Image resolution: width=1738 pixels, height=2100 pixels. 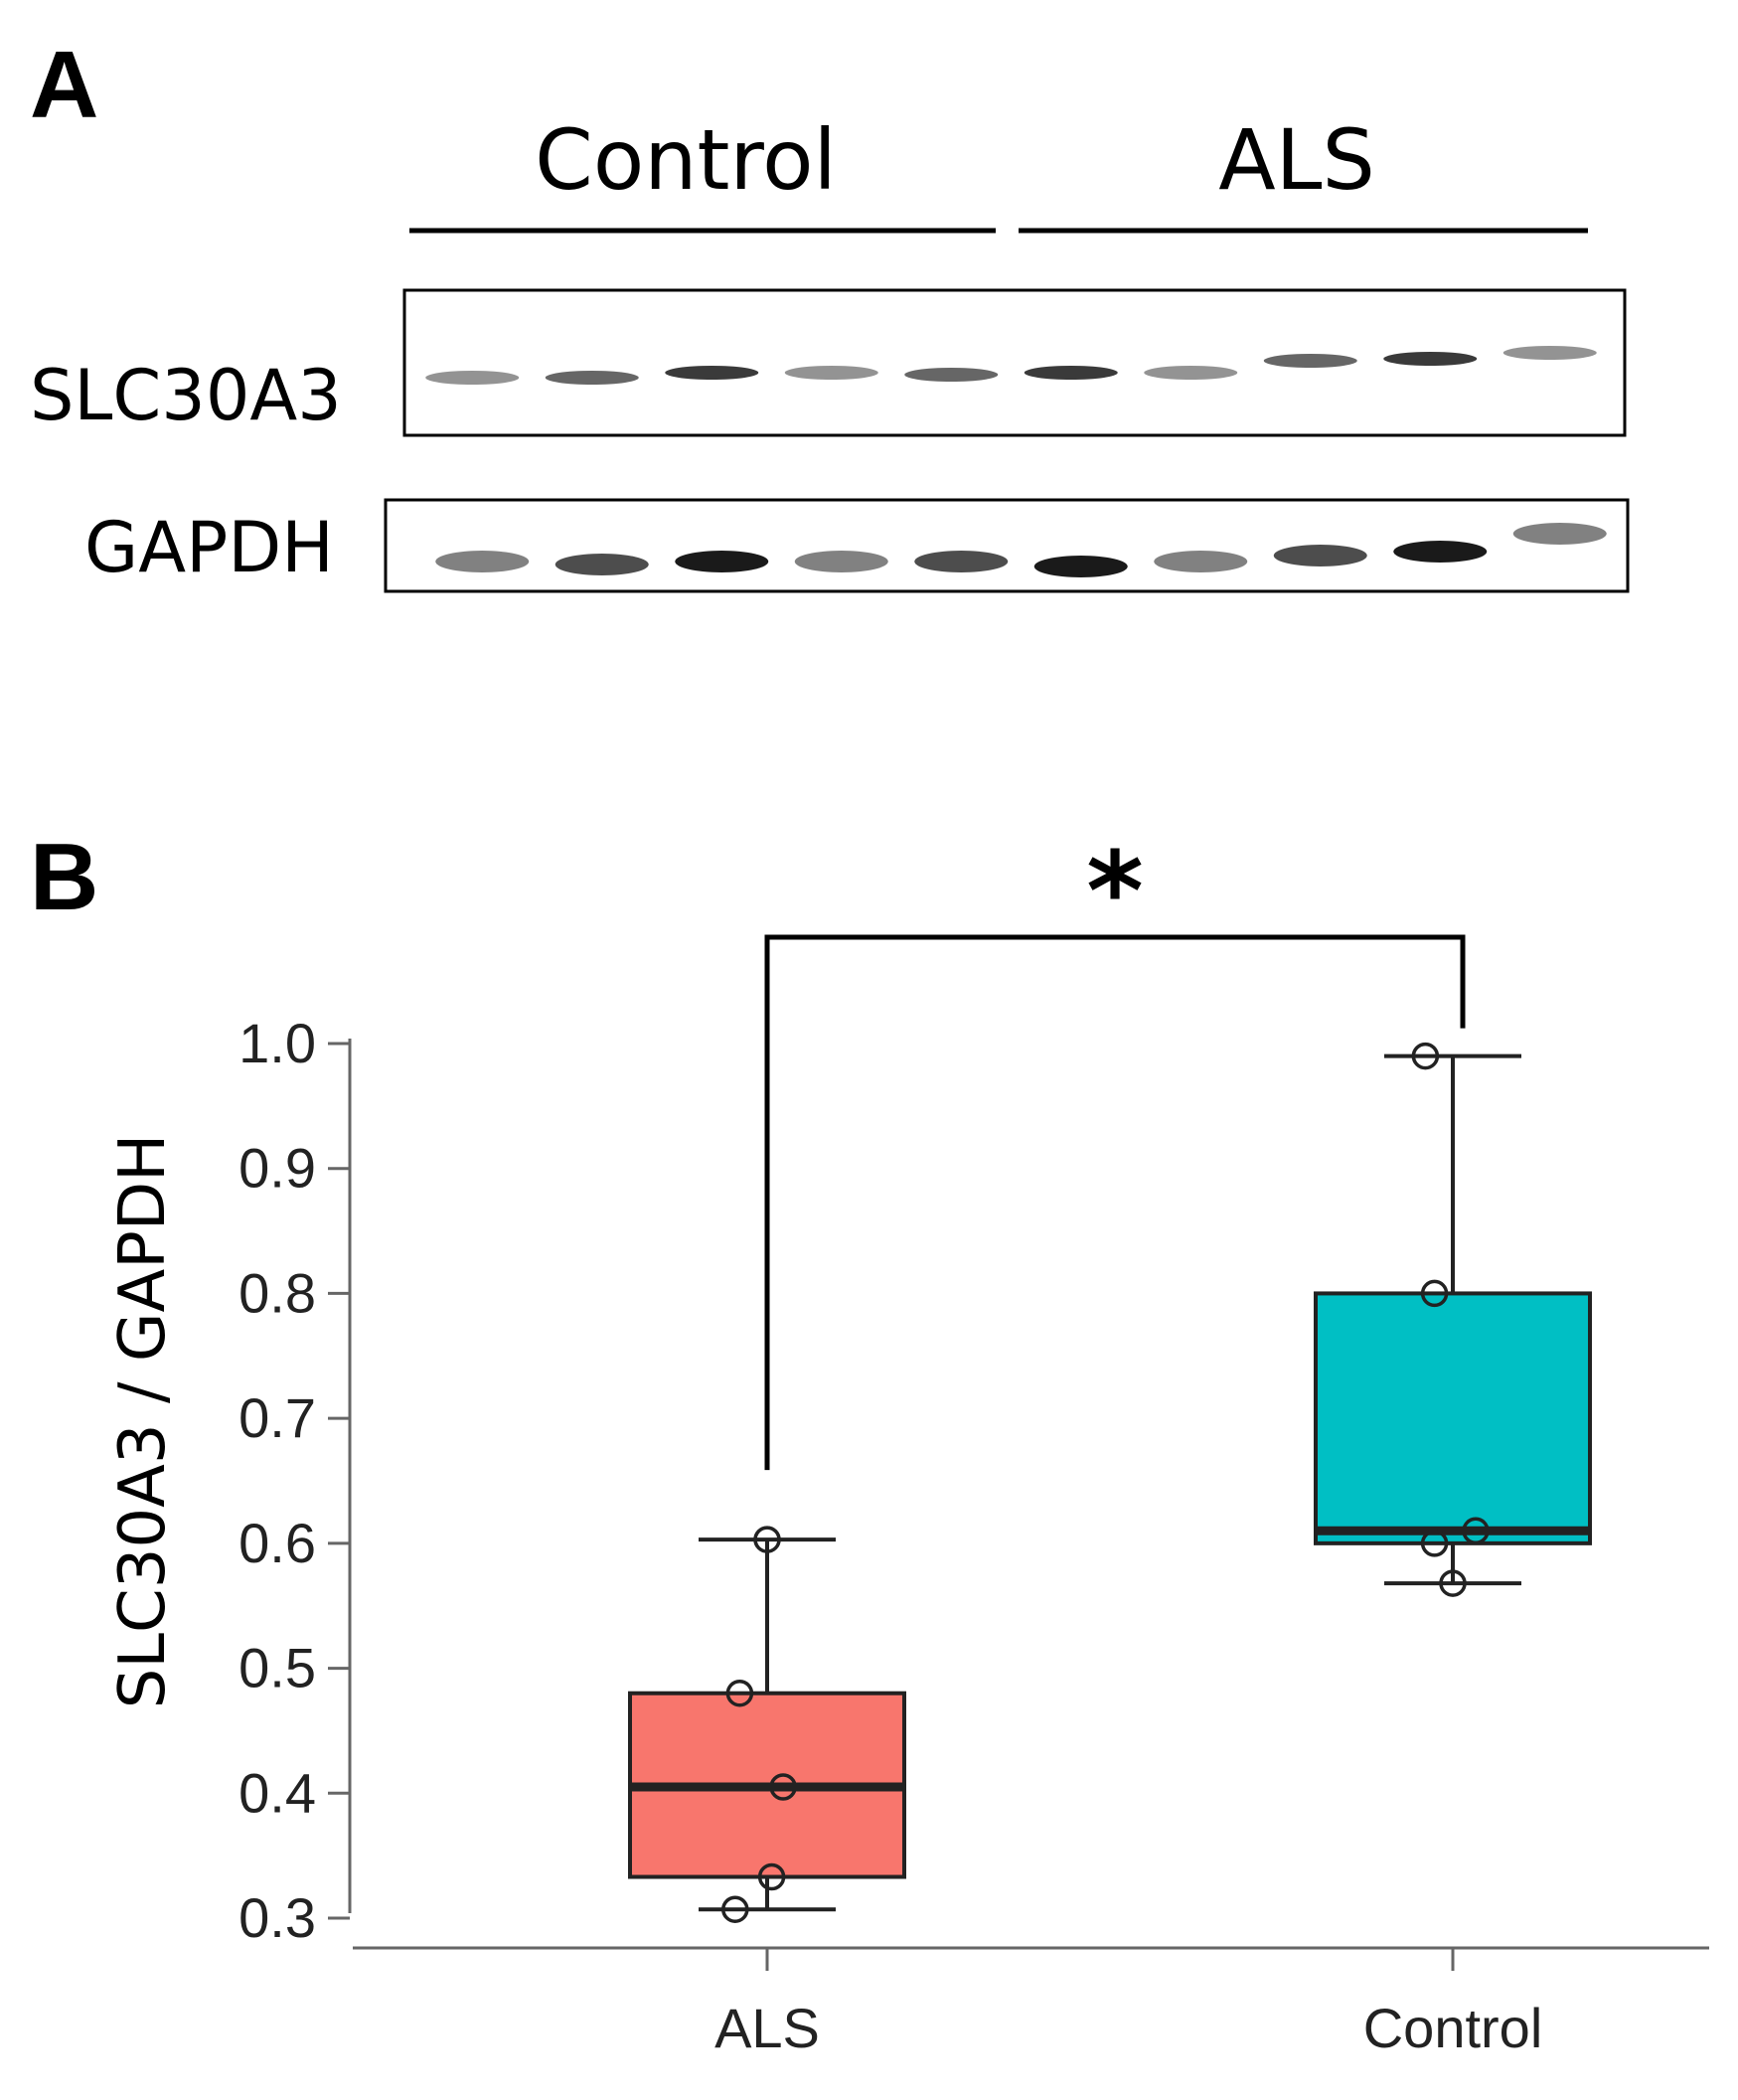 What do you see at coordinates (1296, 160) in the screenshot?
I see `group-label-als: ALS` at bounding box center [1296, 160].